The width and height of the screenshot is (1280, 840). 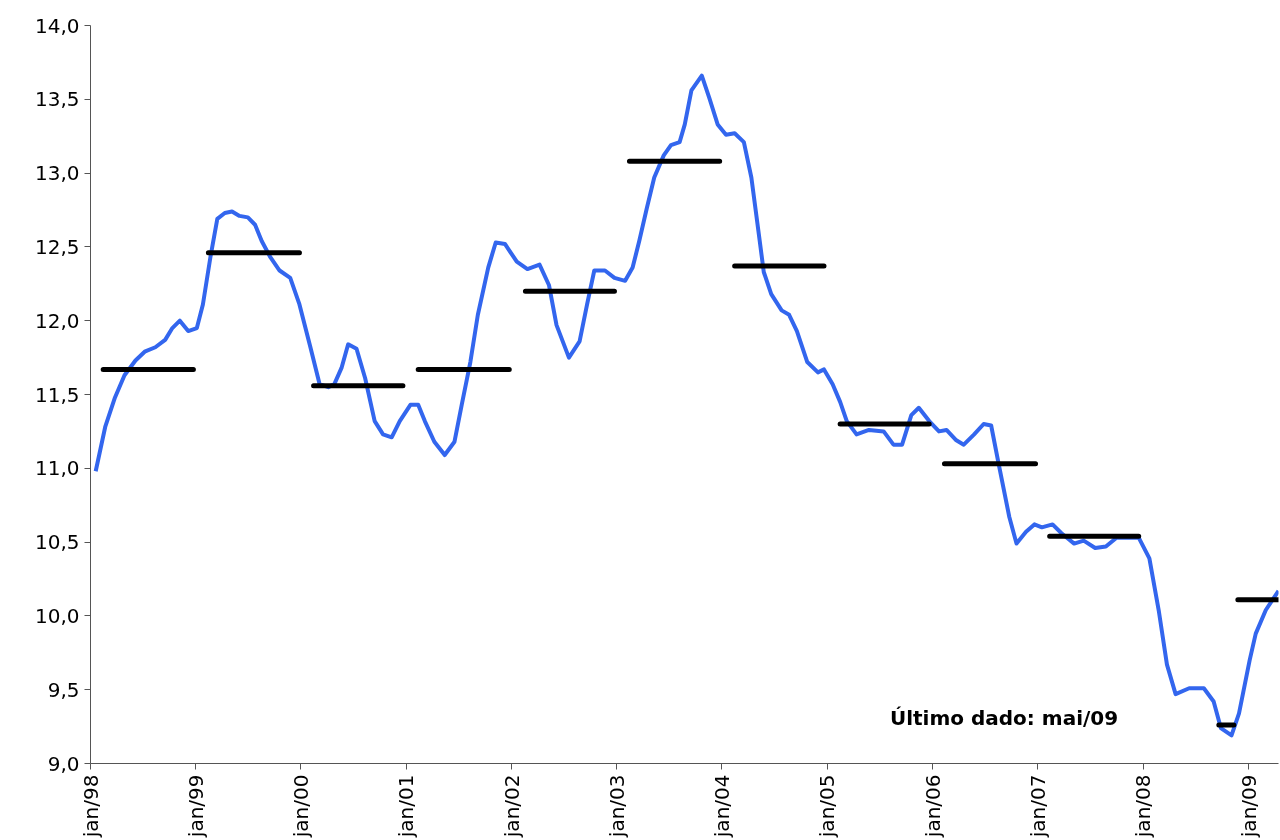 I want to click on x-tick-label: jan/99, so click(x=195, y=806).